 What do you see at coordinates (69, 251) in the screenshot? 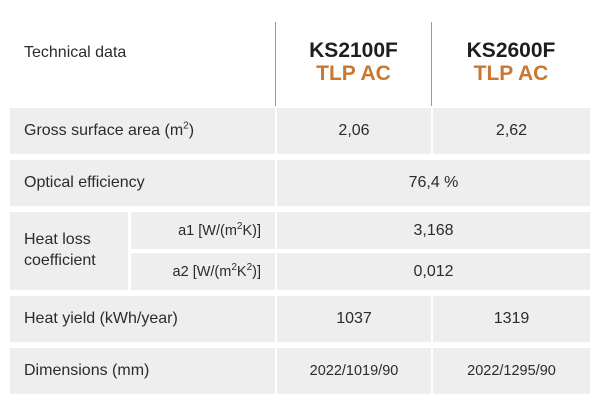
I see `heat-loss-label-cell: Heat loss coefficient` at bounding box center [69, 251].